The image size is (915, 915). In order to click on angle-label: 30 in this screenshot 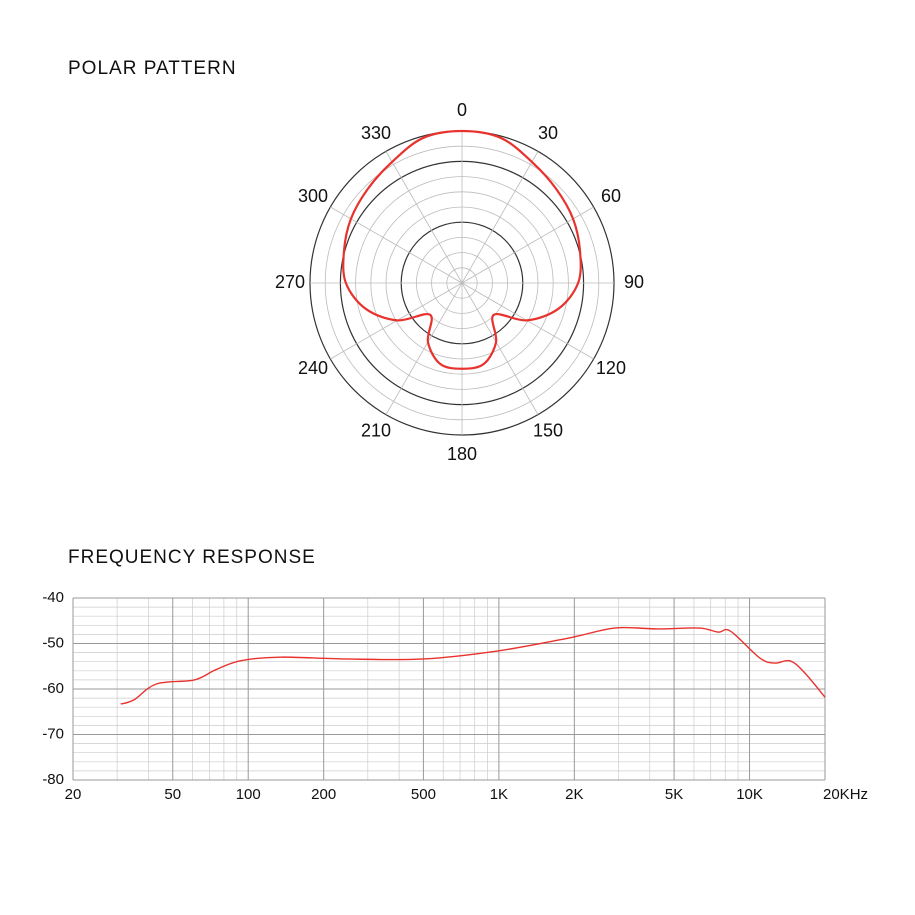, I will do `click(548, 133)`.